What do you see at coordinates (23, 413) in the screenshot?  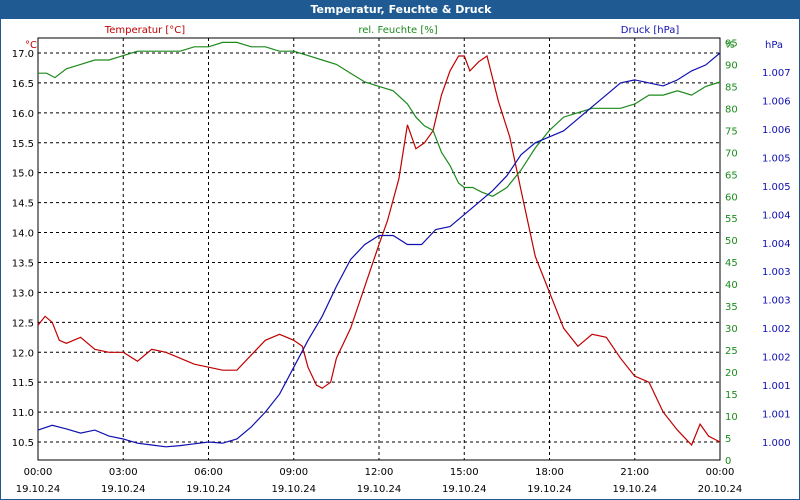 I see `temperature-tick-label: 11.0` at bounding box center [23, 413].